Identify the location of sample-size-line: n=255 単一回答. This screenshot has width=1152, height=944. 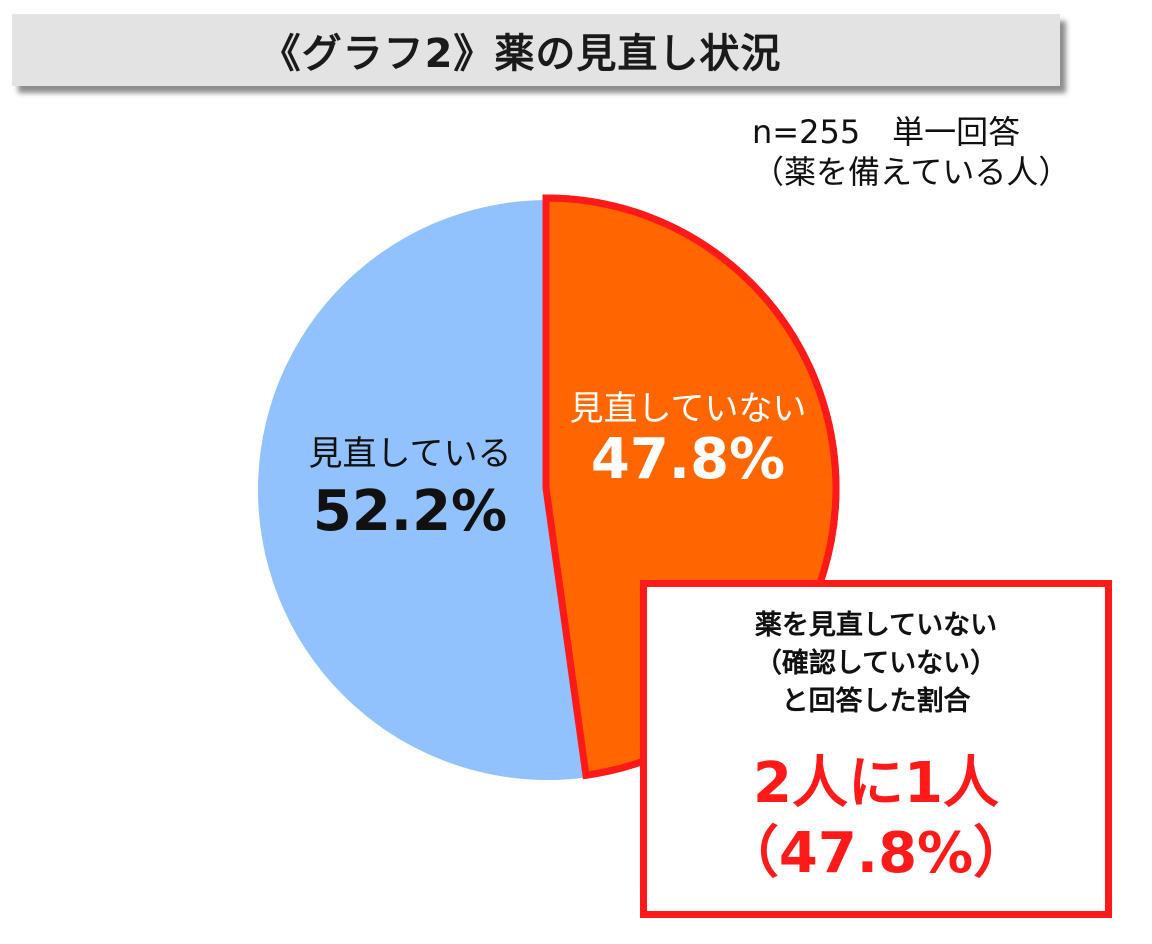
(886, 132).